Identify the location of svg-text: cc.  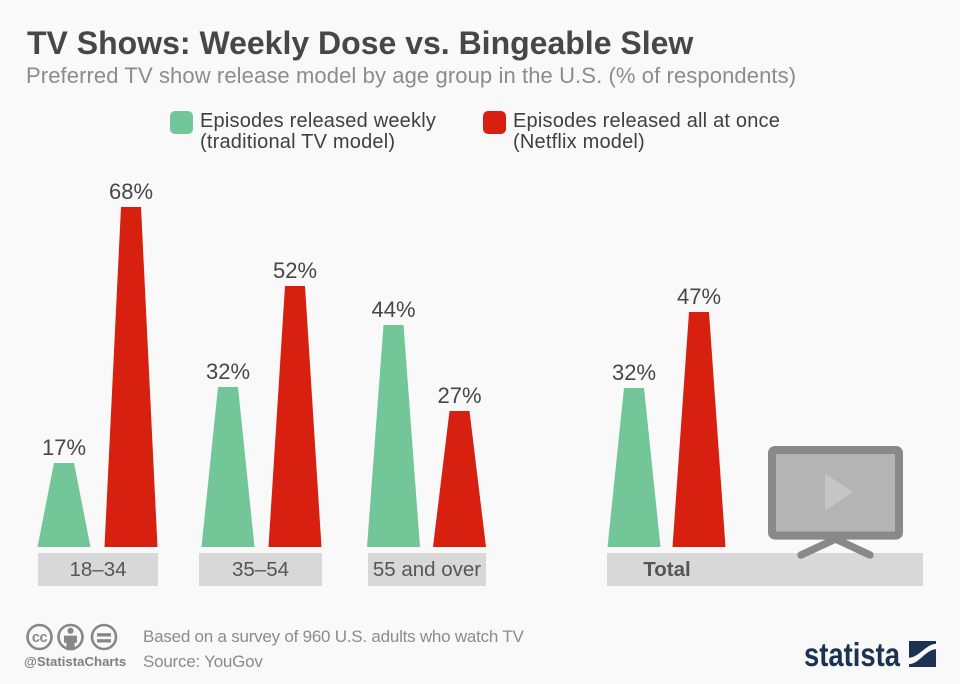
(40, 638).